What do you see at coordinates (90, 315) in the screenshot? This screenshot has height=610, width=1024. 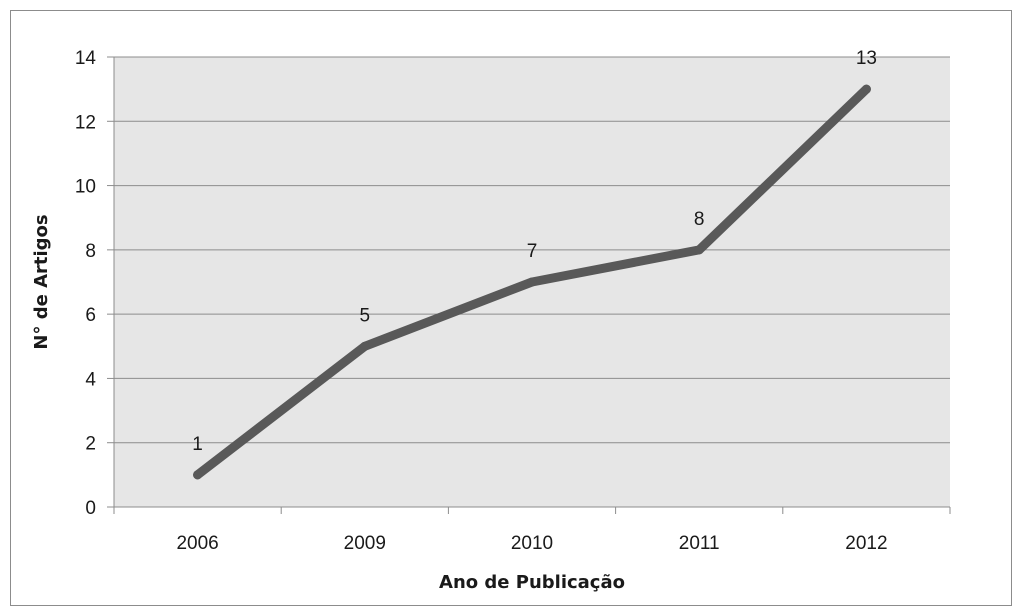 I see `y-tick-label: 6` at bounding box center [90, 315].